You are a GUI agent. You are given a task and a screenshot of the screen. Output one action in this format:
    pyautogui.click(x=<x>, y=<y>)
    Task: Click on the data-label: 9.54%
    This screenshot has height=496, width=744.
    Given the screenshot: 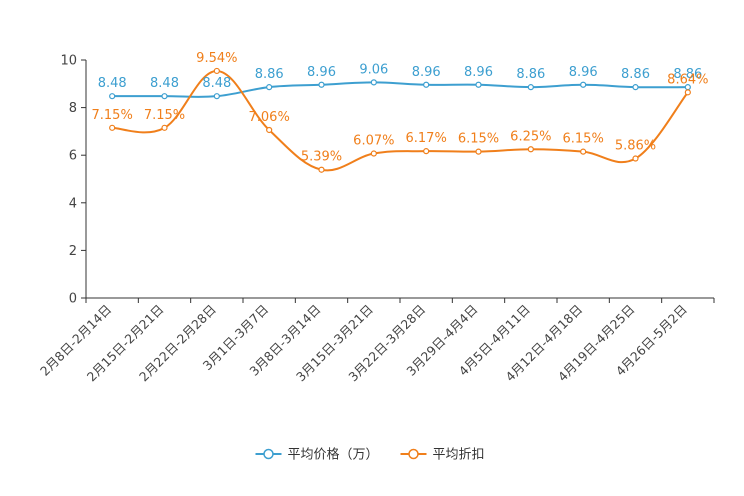 What is the action you would take?
    pyautogui.click(x=216, y=58)
    